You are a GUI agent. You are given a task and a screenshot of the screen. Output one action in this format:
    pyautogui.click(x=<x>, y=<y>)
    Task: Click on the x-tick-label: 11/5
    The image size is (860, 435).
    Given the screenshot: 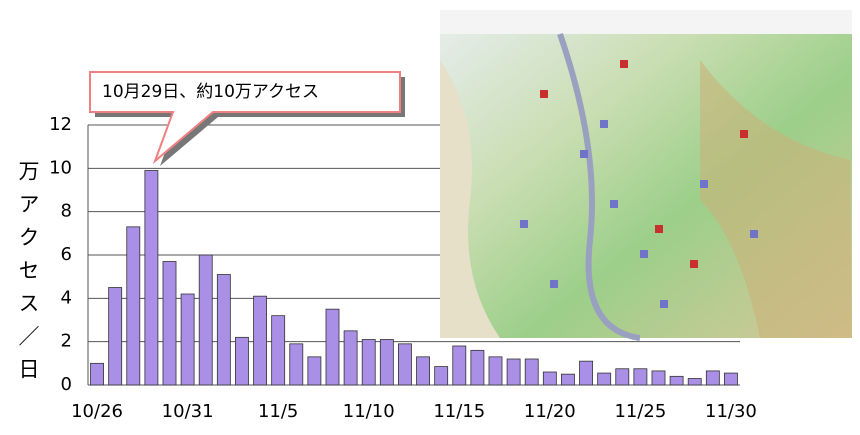 What is the action you would take?
    pyautogui.click(x=278, y=411)
    